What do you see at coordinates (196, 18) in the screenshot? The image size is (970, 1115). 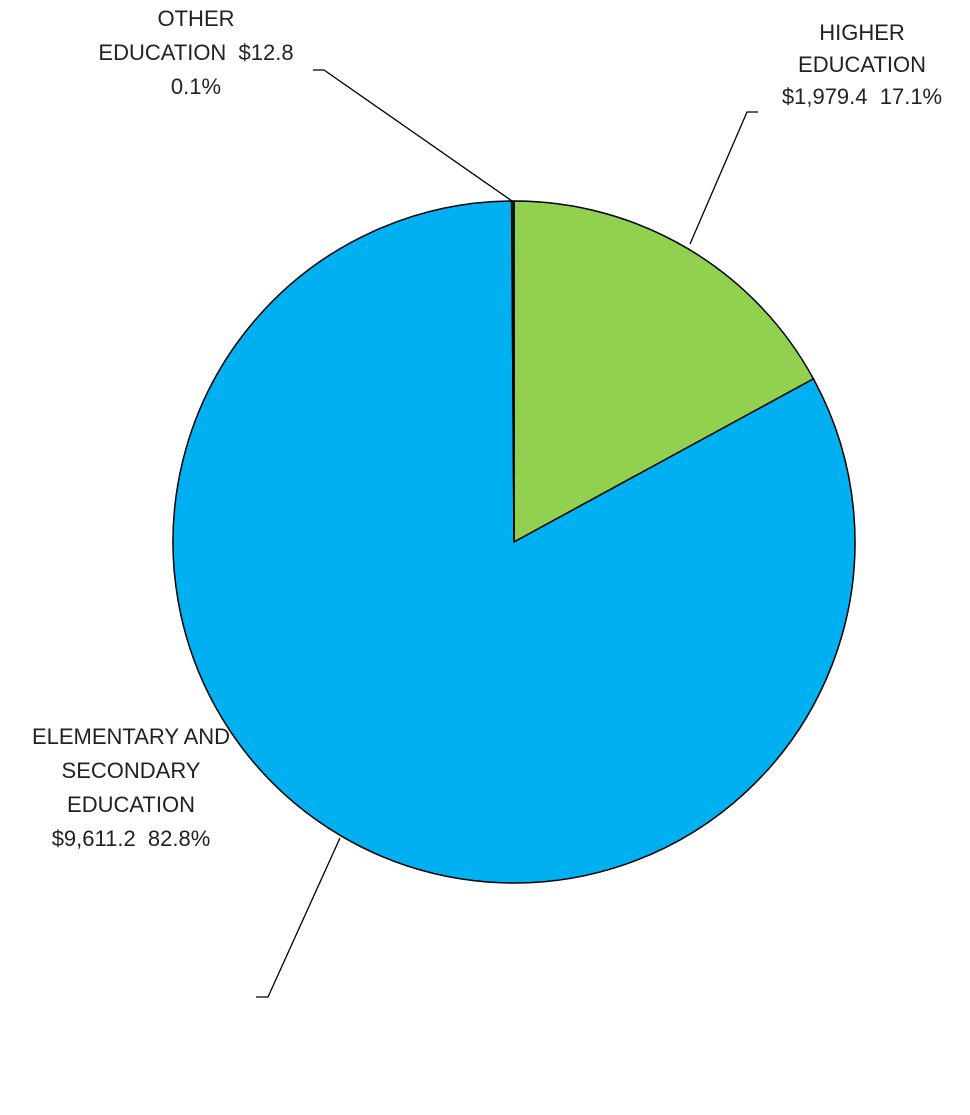 I see `data-label-line: OTHER` at bounding box center [196, 18].